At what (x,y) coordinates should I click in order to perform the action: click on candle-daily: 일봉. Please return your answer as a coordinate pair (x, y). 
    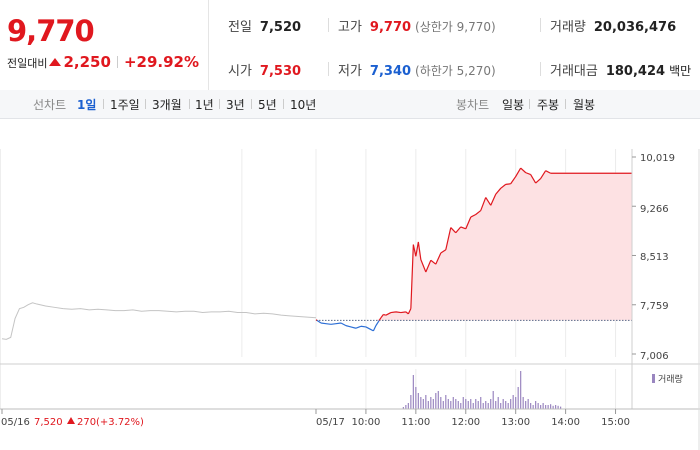
    Looking at the image, I should click on (513, 105).